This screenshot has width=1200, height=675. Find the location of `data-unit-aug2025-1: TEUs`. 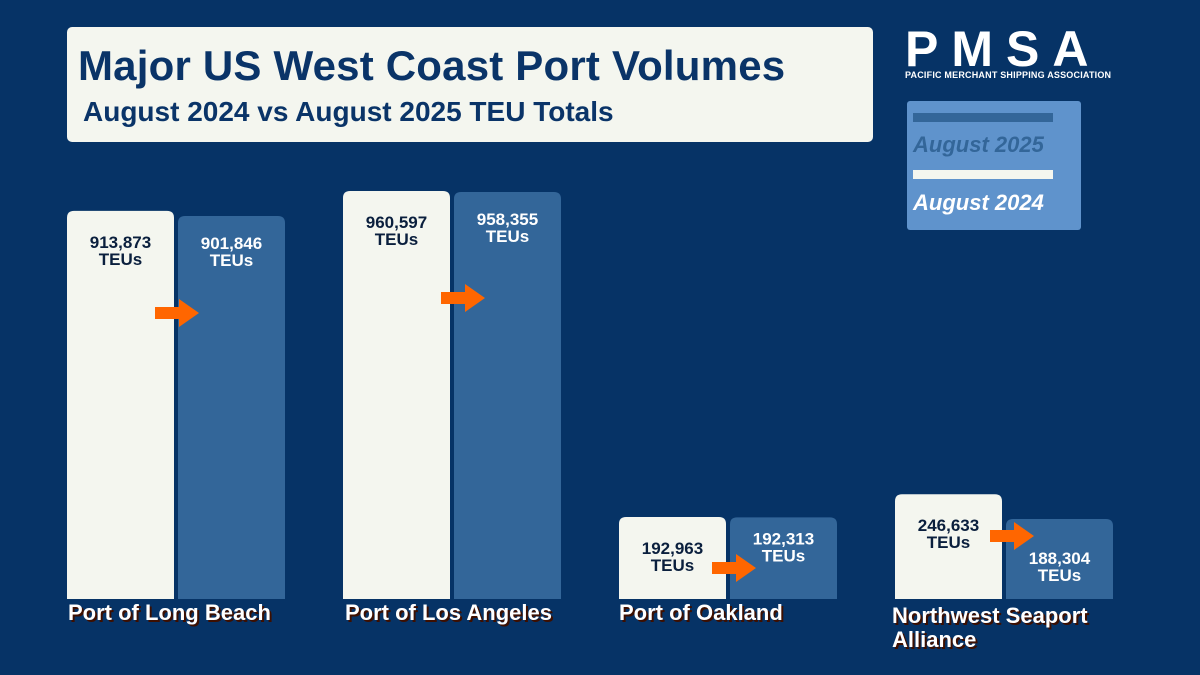

data-unit-aug2025-1: TEUs is located at coordinates (507, 236).